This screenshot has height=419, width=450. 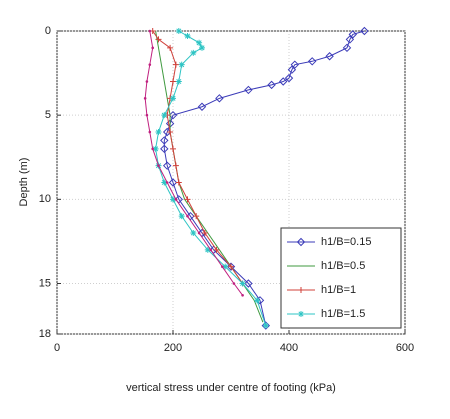 What do you see at coordinates (45, 283) in the screenshot?
I see `y-tick-label: 15` at bounding box center [45, 283].